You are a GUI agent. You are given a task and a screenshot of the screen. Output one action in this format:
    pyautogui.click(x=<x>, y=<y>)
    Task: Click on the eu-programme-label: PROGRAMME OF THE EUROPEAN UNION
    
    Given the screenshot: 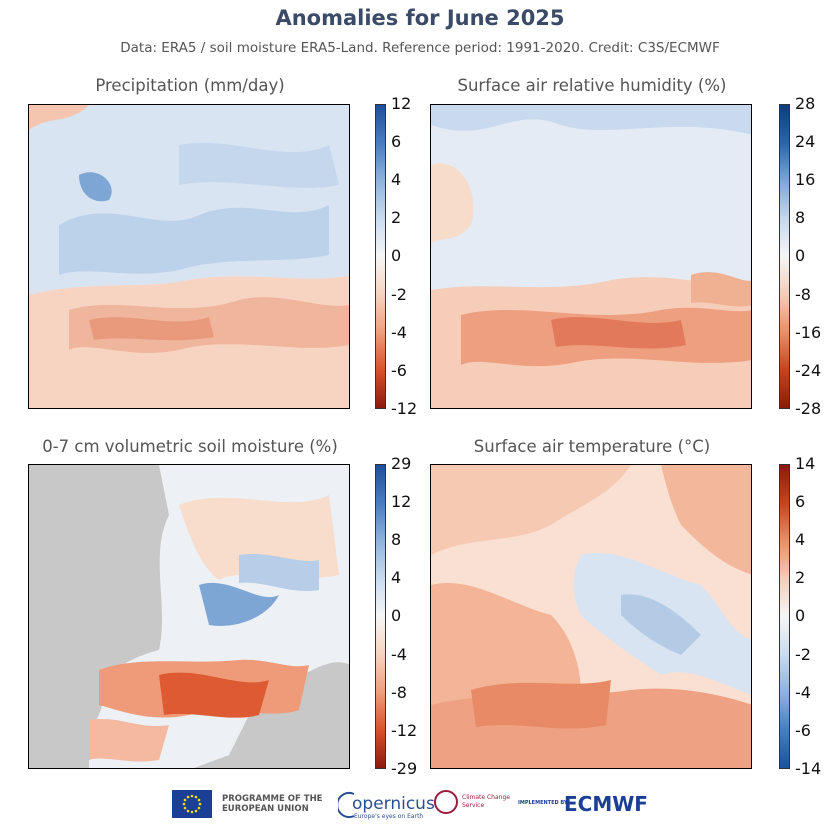 What is the action you would take?
    pyautogui.click(x=272, y=804)
    